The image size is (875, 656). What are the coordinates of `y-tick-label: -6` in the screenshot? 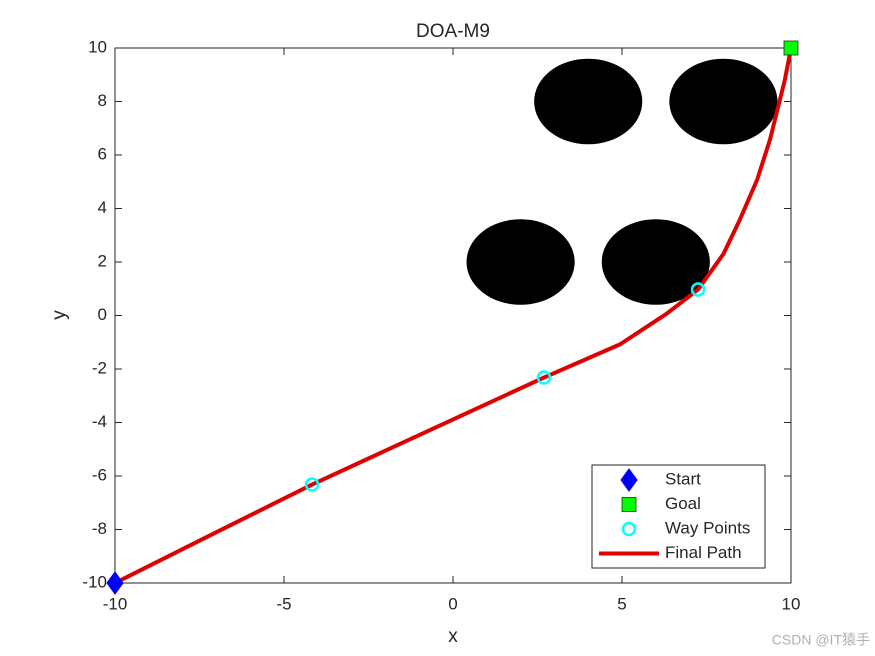 It's located at (99, 474).